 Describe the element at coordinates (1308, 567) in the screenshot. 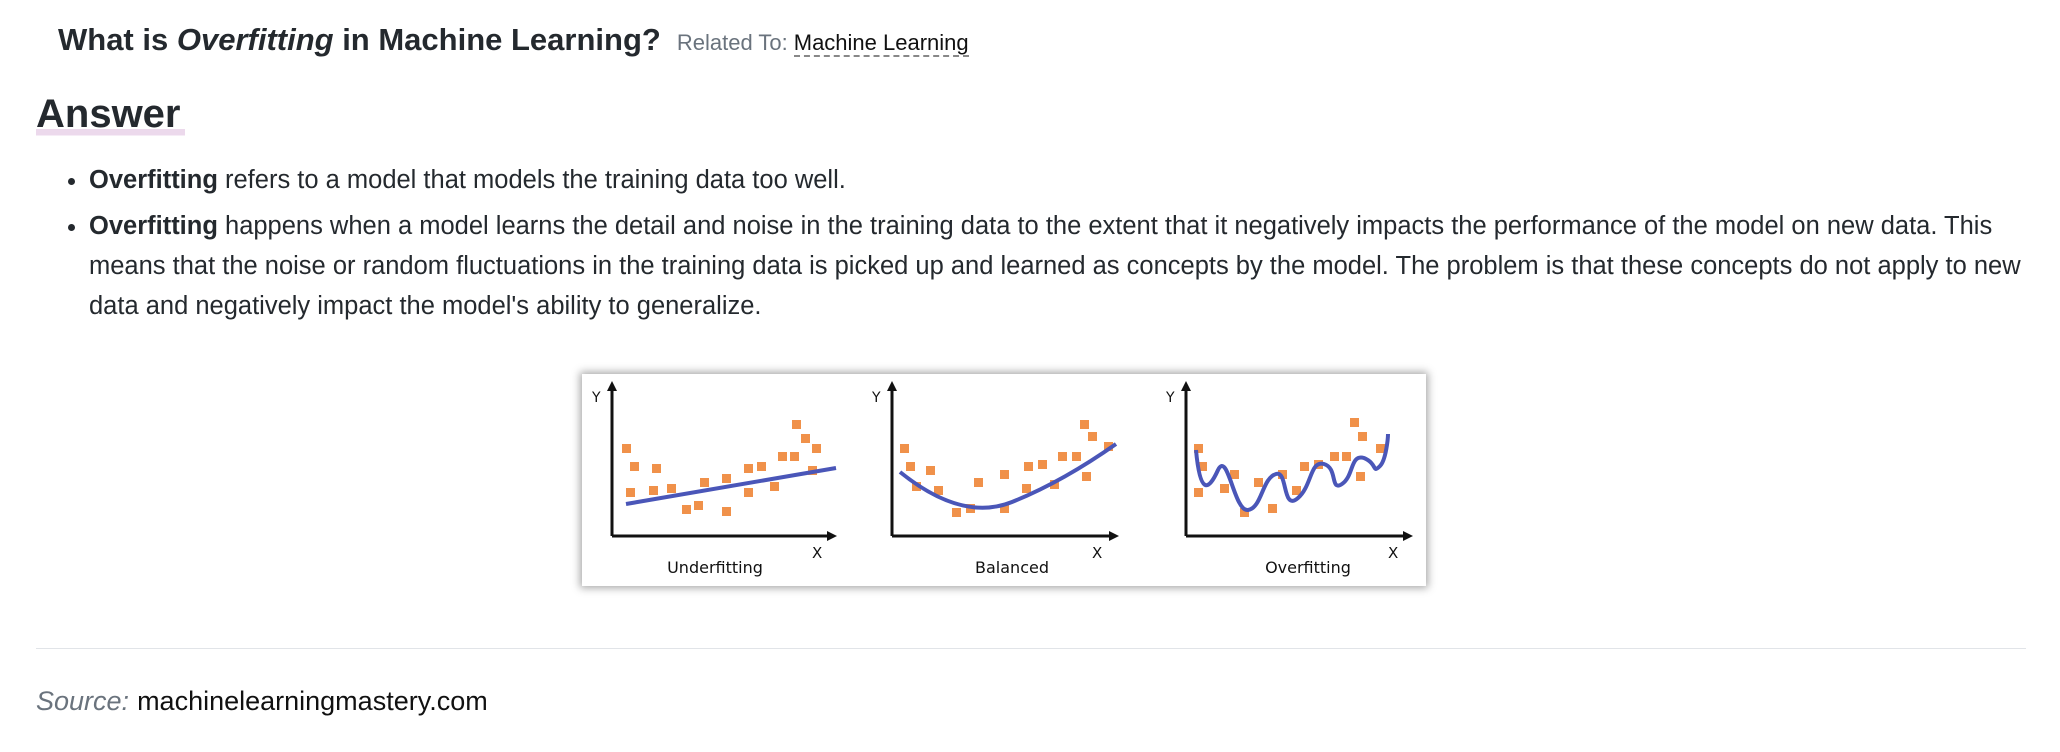

I see `panel-overfitting-label: Overfitting` at that location.